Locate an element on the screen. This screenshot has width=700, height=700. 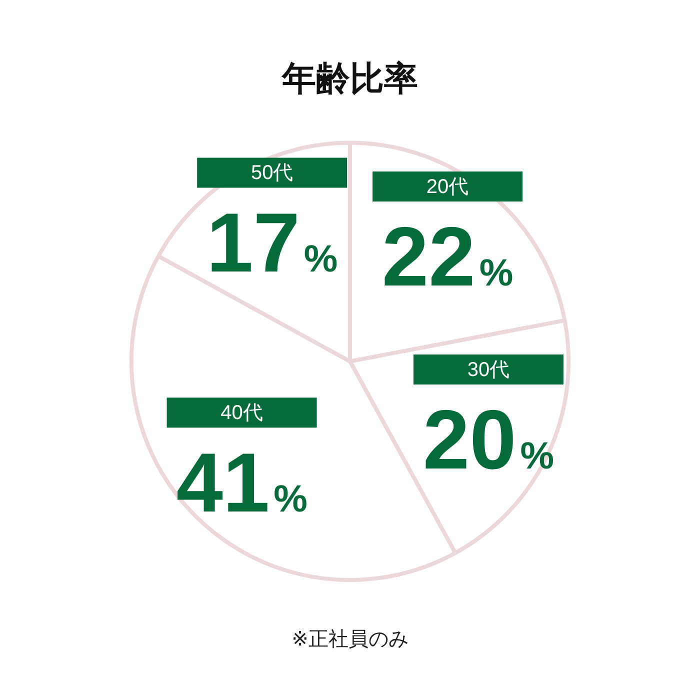
data-label: 17% is located at coordinates (272, 243).